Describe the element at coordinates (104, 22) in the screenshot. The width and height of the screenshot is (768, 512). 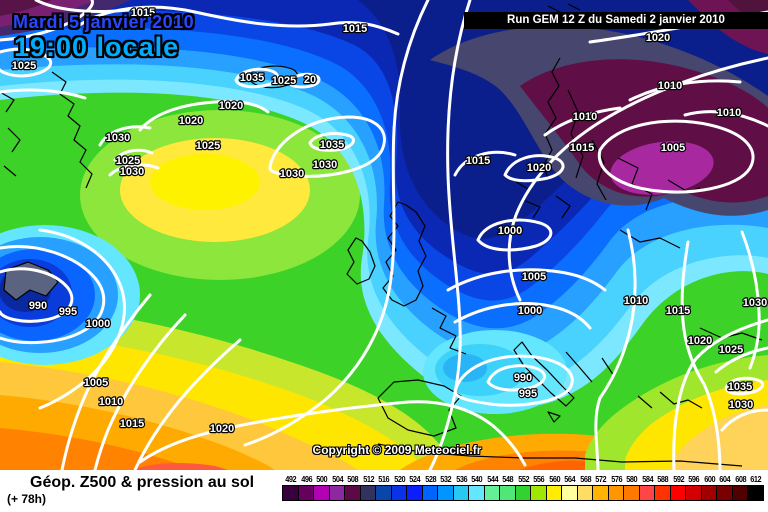
I see `forecast-date: Mardi 5 janvier 2010` at that location.